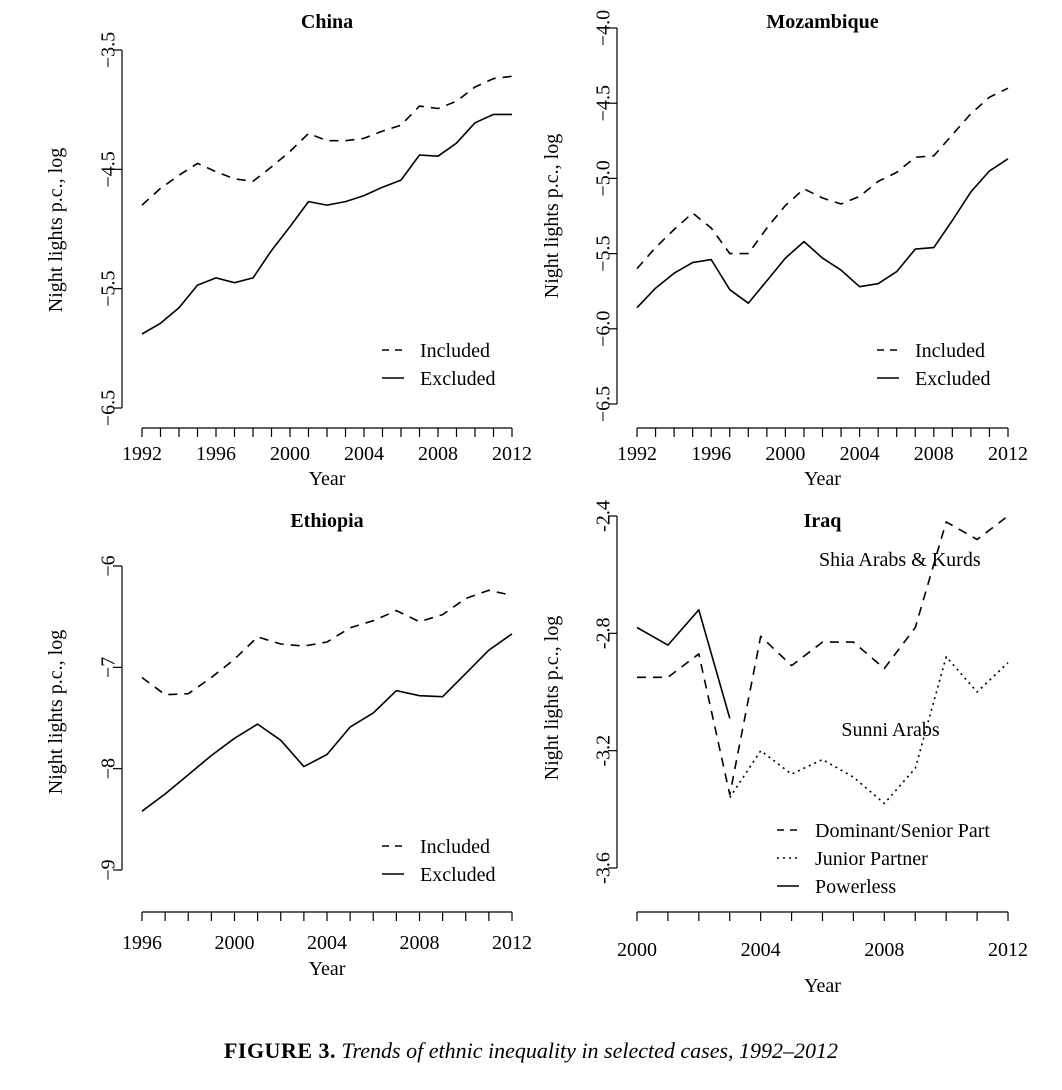 The image size is (1062, 1090). Describe the element at coordinates (855, 887) in the screenshot. I see `legend-label: Powerless` at that location.